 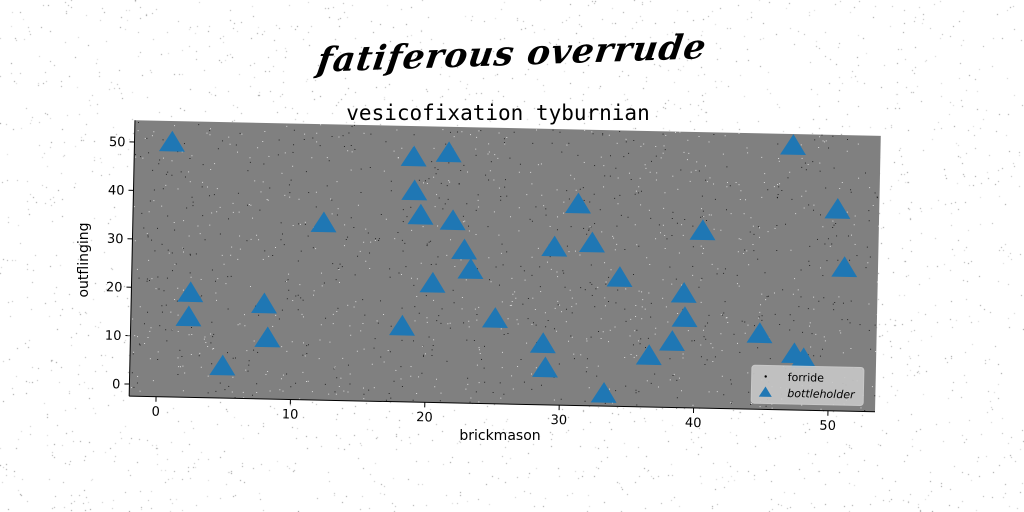 I want to click on legend-box, so click(x=807, y=385).